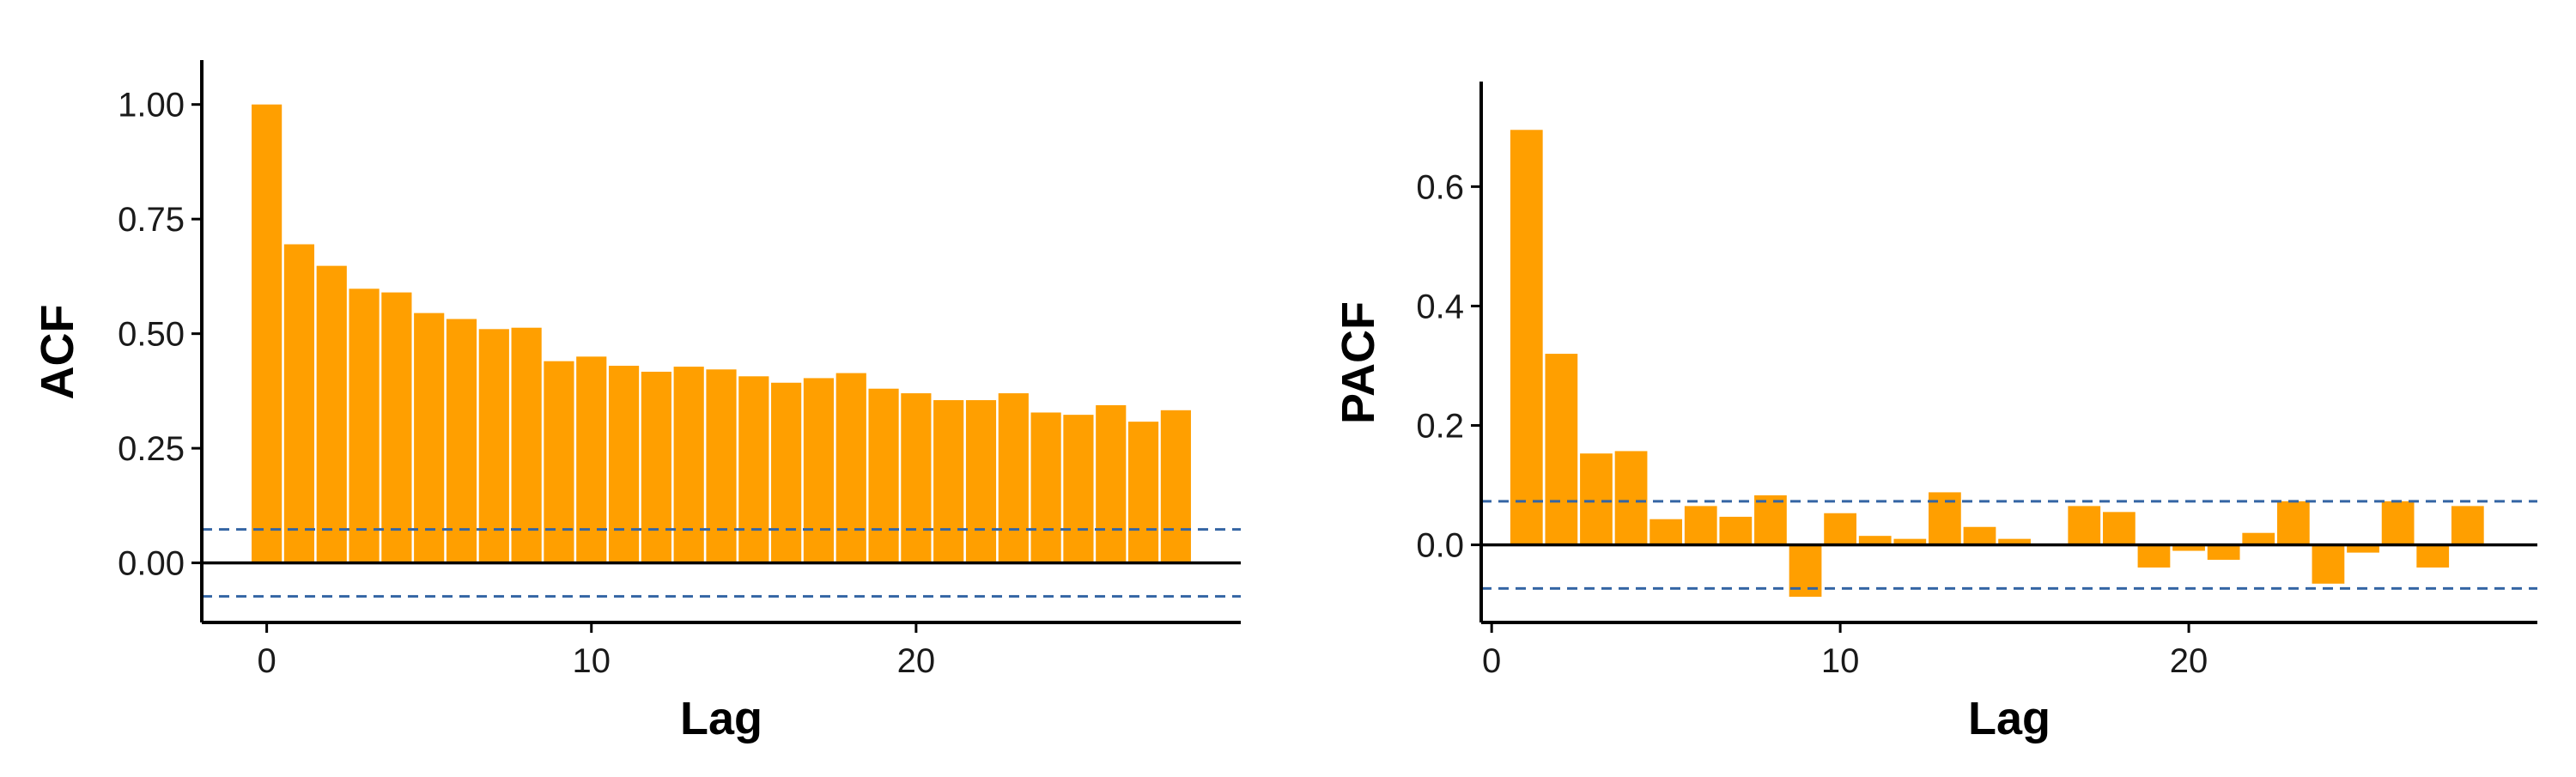 The width and height of the screenshot is (2576, 777). I want to click on pacf-x-tick-label: 20, so click(2189, 661).